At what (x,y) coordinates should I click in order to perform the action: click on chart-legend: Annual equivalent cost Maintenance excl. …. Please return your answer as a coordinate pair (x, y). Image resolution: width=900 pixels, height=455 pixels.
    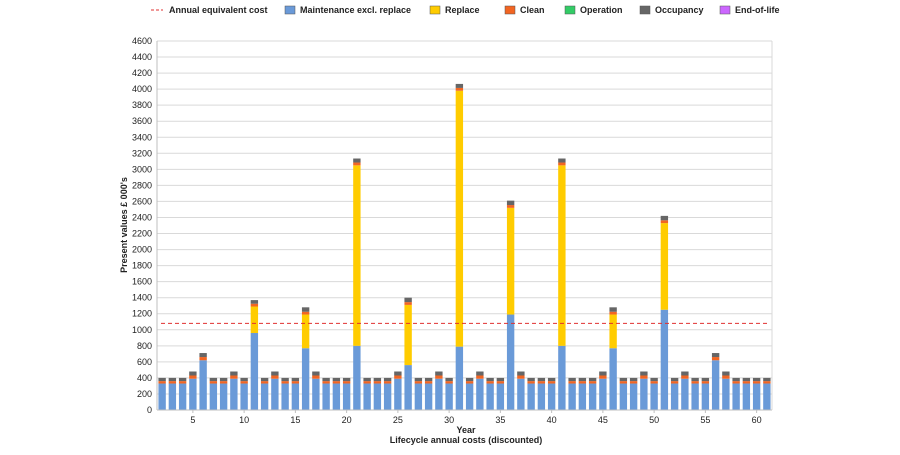
    Looking at the image, I should click on (465, 10).